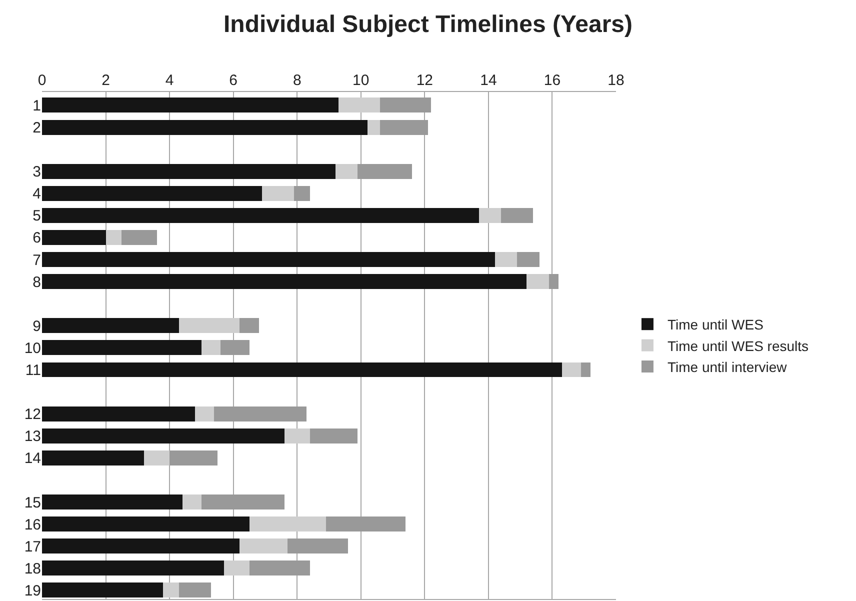 Image resolution: width=856 pixels, height=601 pixels. Describe the element at coordinates (32, 415) in the screenshot. I see `y-tick-label: 12` at that location.